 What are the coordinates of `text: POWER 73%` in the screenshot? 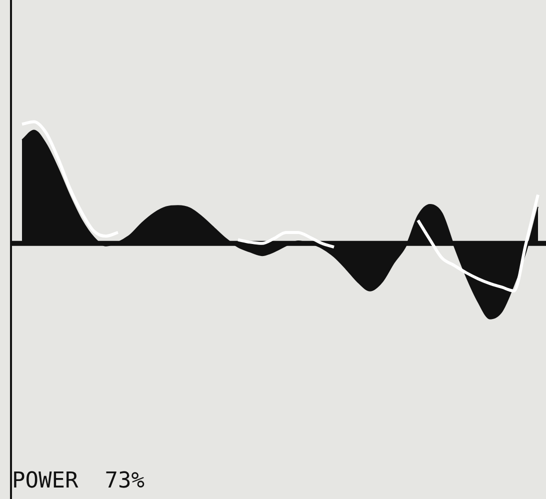 It's located at (78, 481).